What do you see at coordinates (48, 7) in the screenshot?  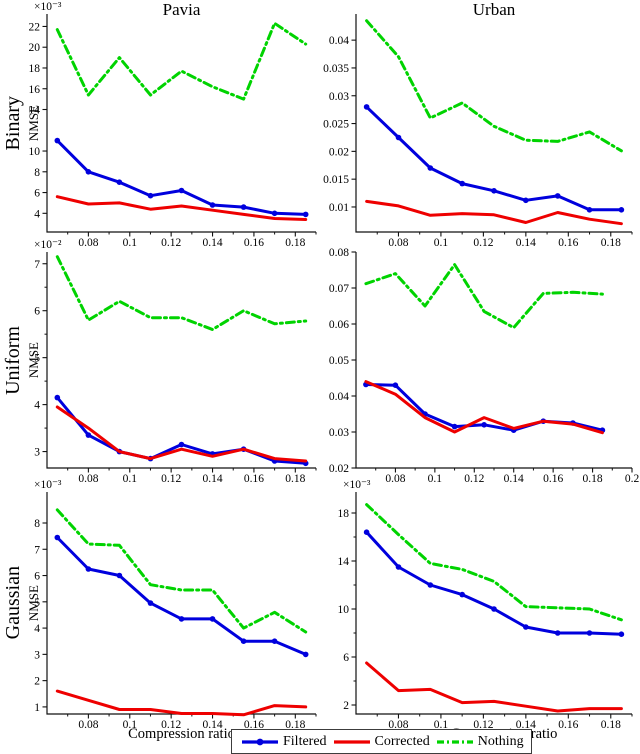 I see `y-axis-exponent: ×10⁻³` at bounding box center [48, 7].